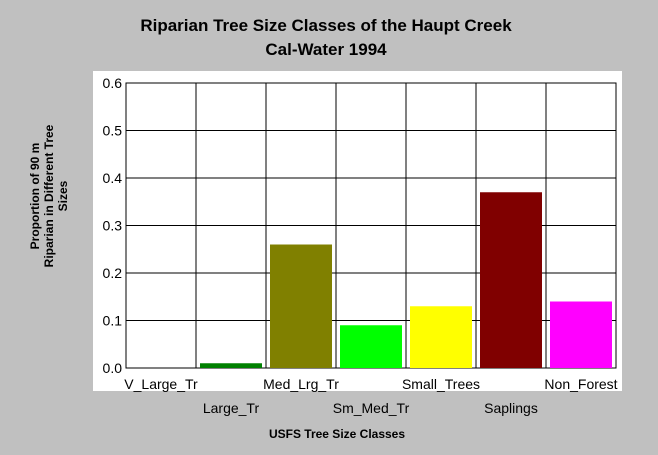  I want to click on bar-saplings, so click(511, 280).